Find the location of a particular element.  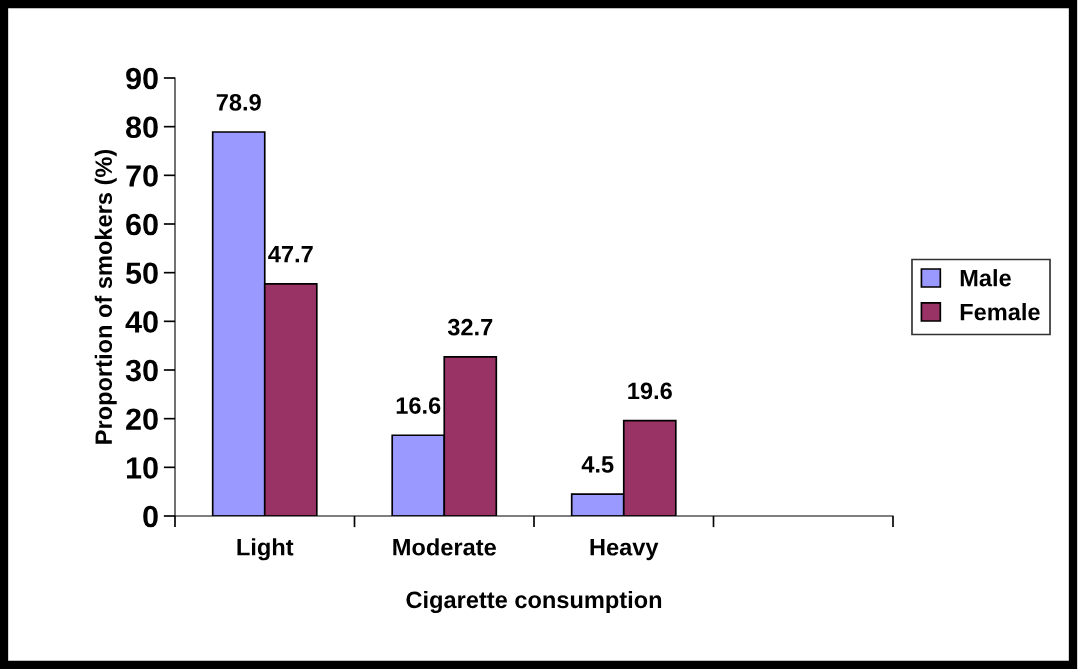

y-tick-label: 10 is located at coordinates (142, 468).